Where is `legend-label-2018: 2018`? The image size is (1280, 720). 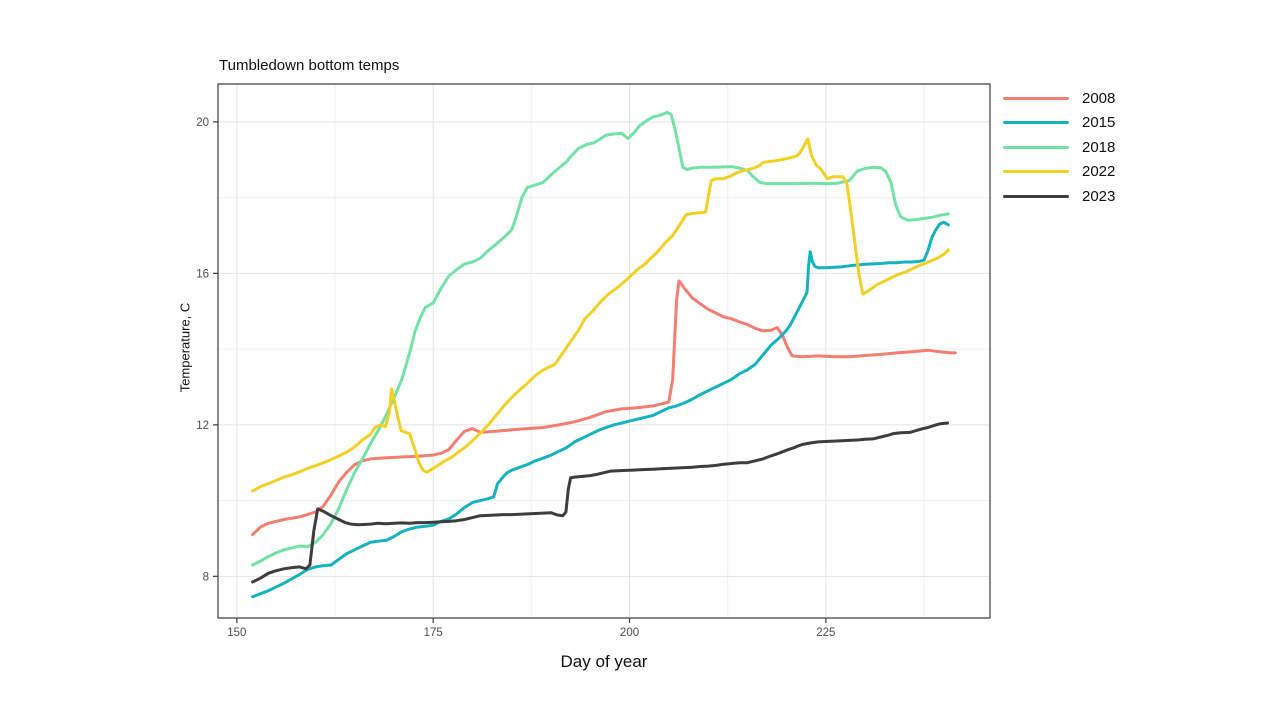 legend-label-2018: 2018 is located at coordinates (1099, 147).